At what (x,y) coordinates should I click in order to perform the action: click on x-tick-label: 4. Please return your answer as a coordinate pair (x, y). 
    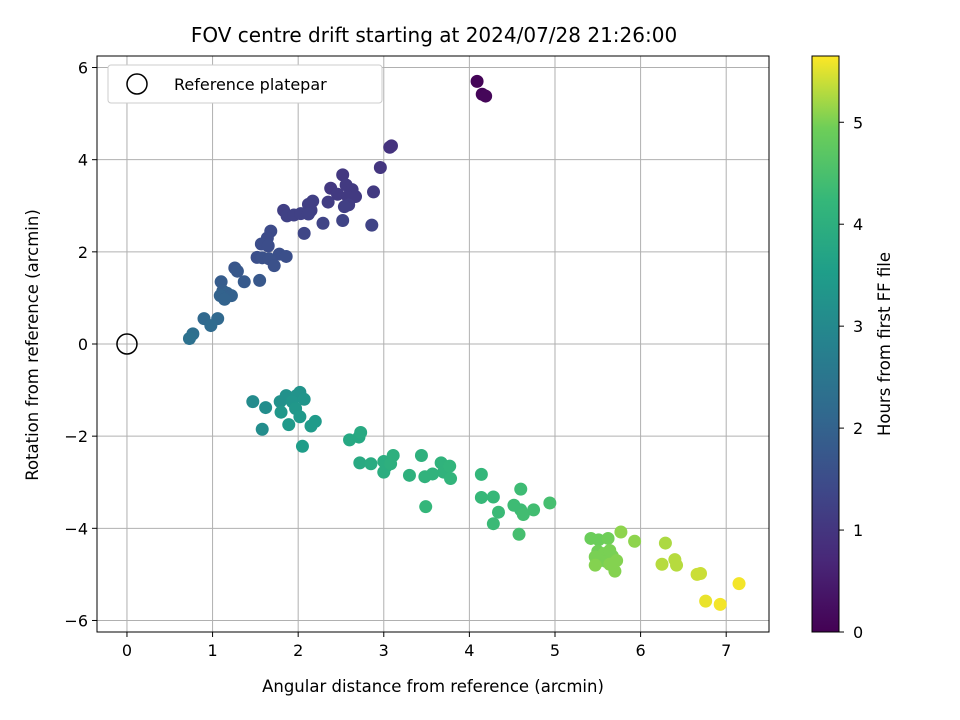
    Looking at the image, I should click on (469, 650).